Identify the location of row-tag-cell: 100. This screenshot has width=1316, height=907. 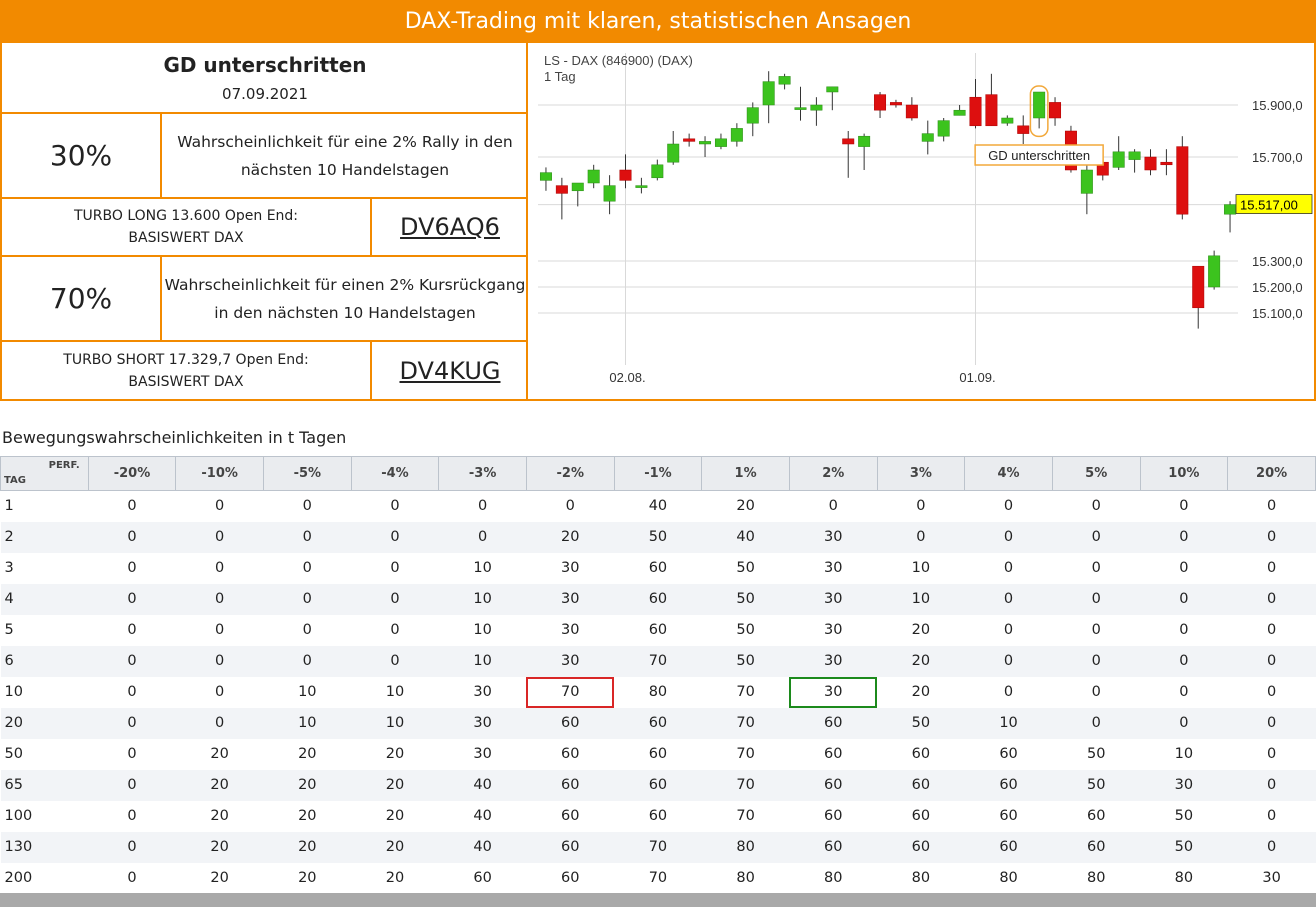
(18, 816).